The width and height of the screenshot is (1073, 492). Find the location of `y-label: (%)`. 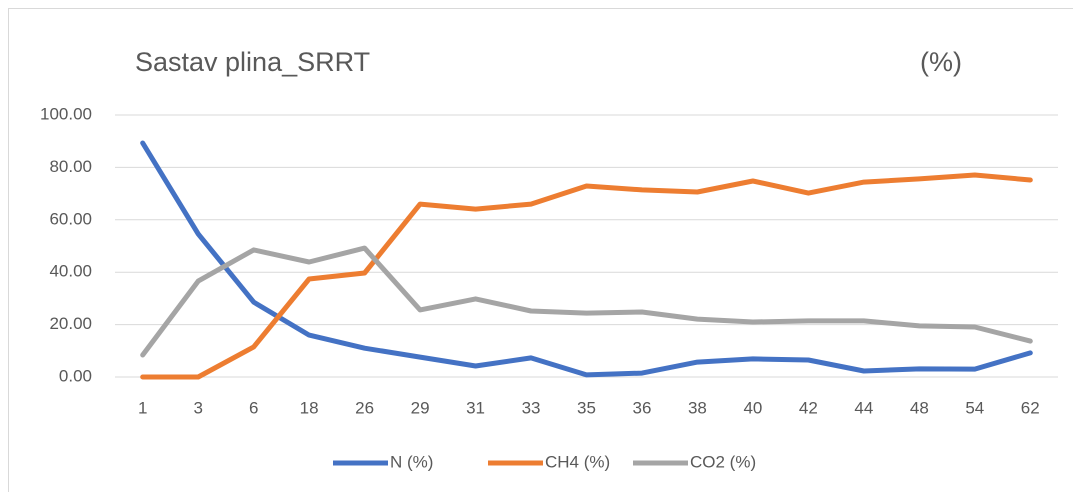

y-label: (%) is located at coordinates (941, 62).